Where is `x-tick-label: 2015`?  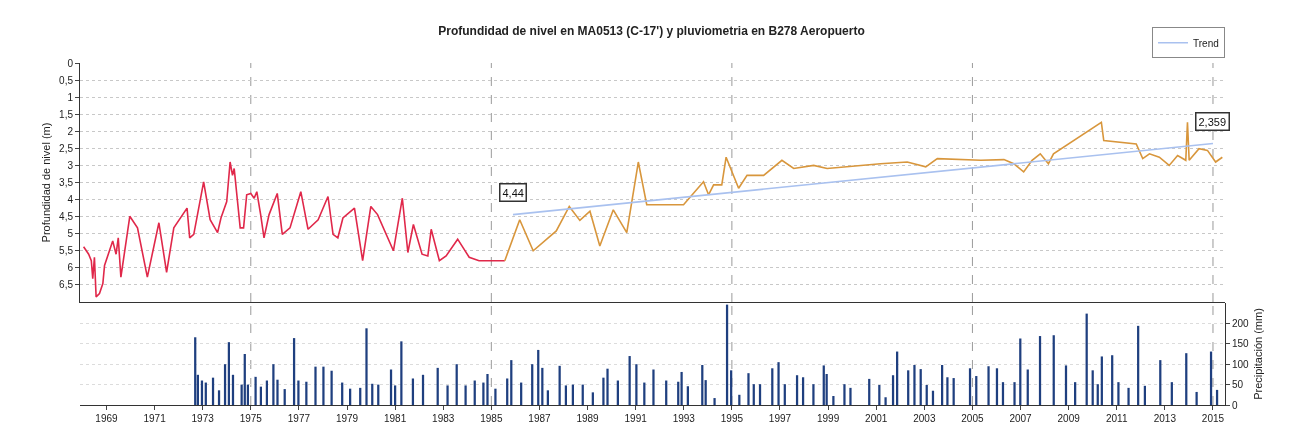 x-tick-label: 2015 is located at coordinates (1213, 418).